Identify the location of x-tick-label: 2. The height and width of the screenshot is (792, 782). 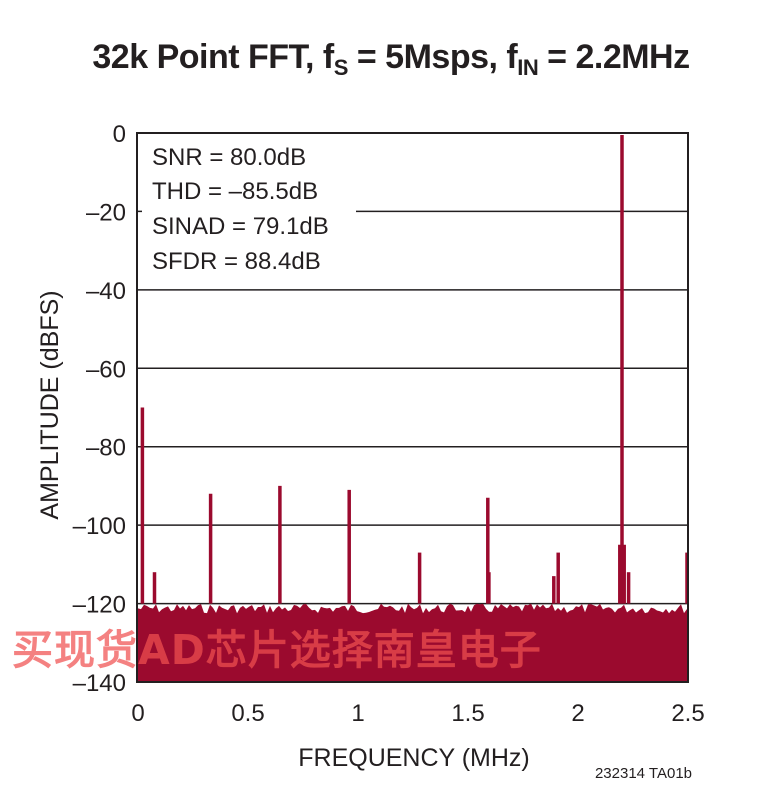
(577, 713).